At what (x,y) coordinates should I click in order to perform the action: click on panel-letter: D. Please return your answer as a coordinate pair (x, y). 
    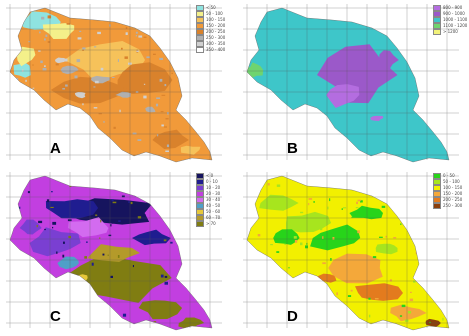
    Looking at the image, I should click on (292, 316).